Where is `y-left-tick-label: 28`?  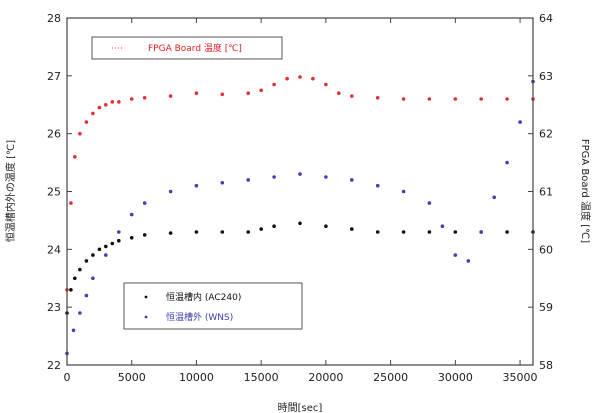 y-left-tick-label: 28 is located at coordinates (54, 18).